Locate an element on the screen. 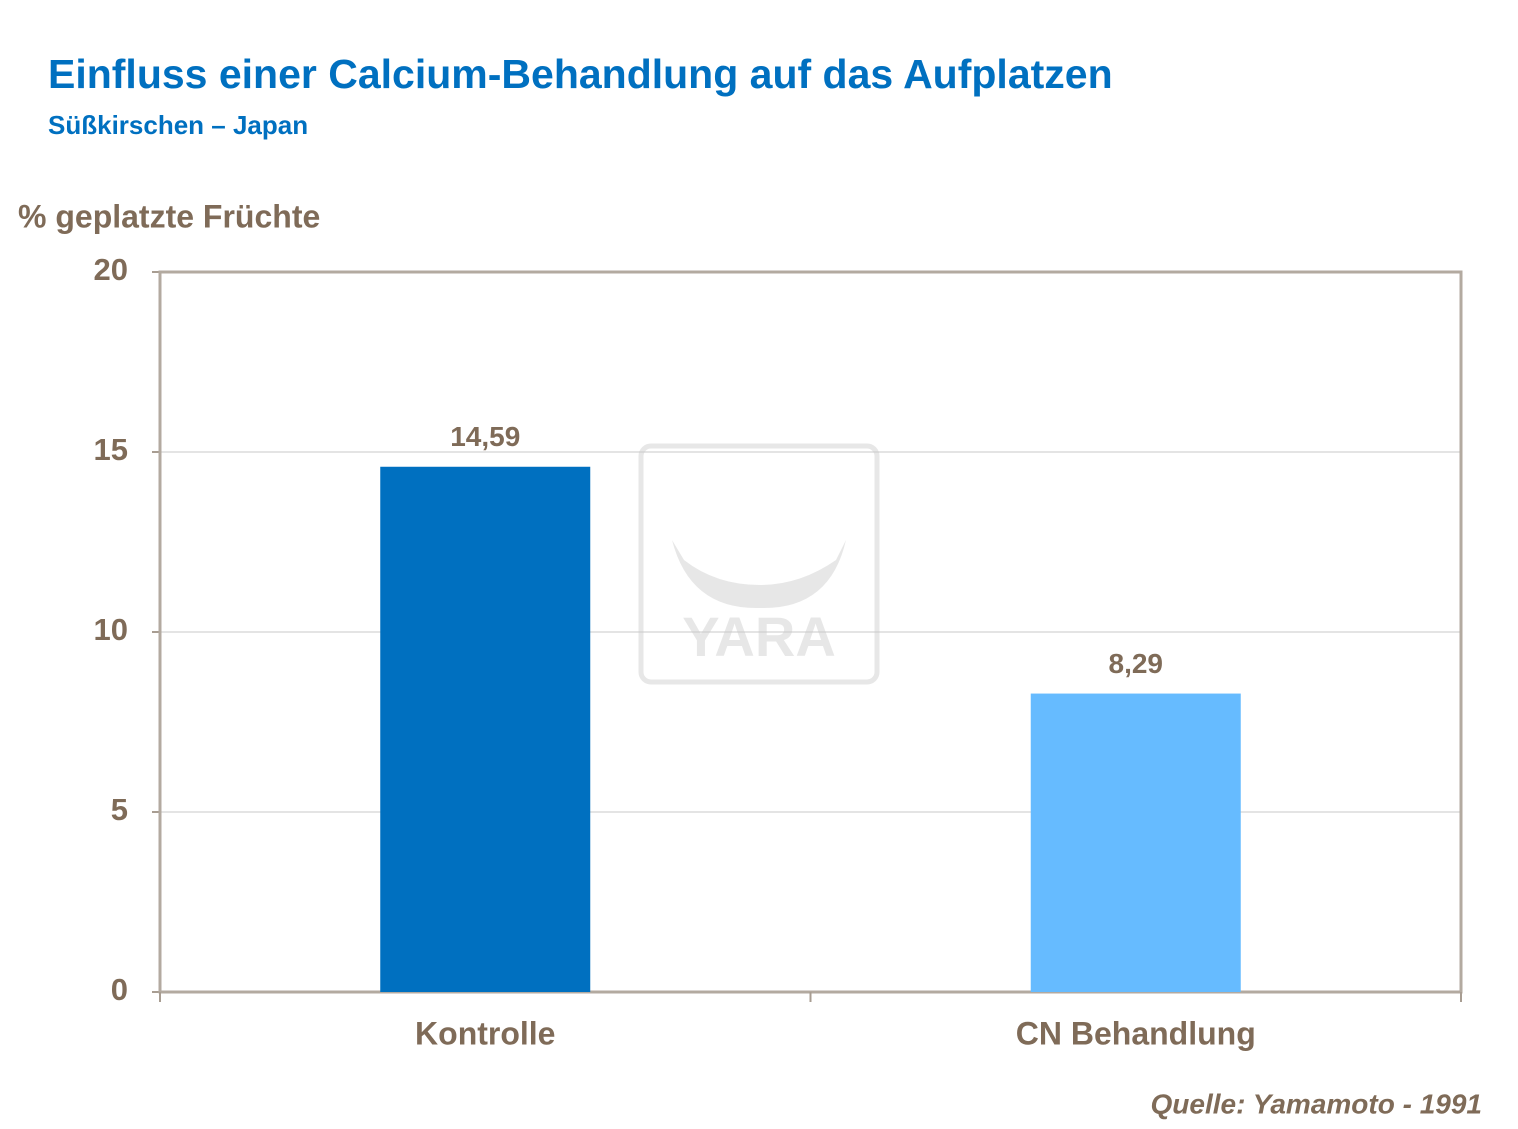 This screenshot has width=1518, height=1129. value-label: 8,29 is located at coordinates (1136, 663).